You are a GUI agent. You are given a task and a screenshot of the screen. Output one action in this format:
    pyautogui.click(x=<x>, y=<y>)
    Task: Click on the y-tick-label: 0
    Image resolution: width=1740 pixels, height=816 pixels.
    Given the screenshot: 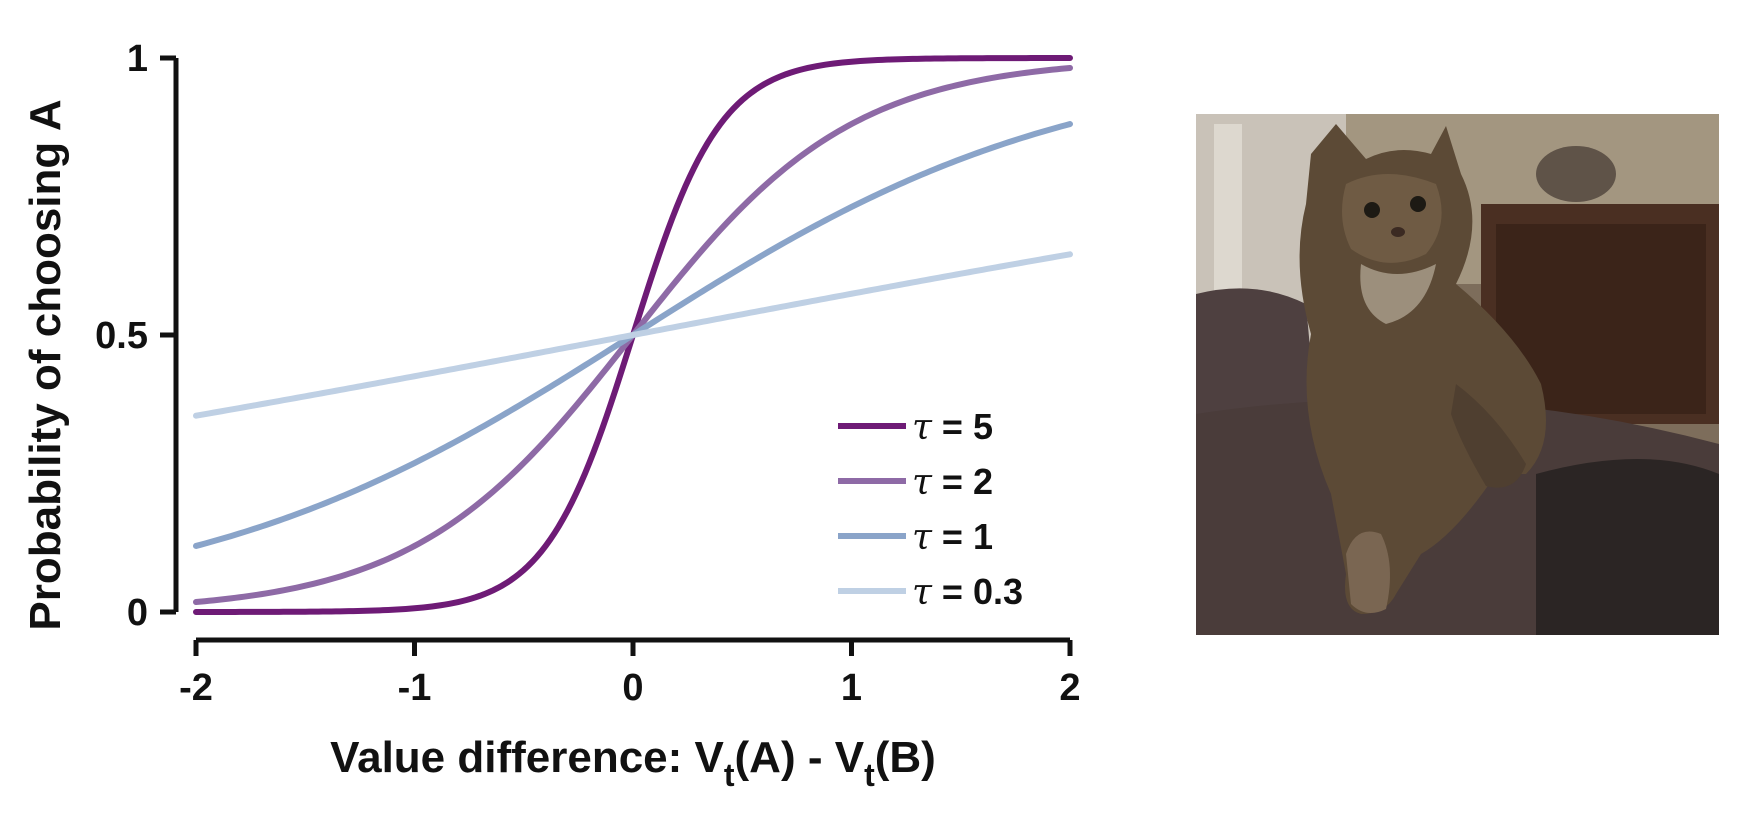 What is the action you would take?
    pyautogui.click(x=137, y=613)
    